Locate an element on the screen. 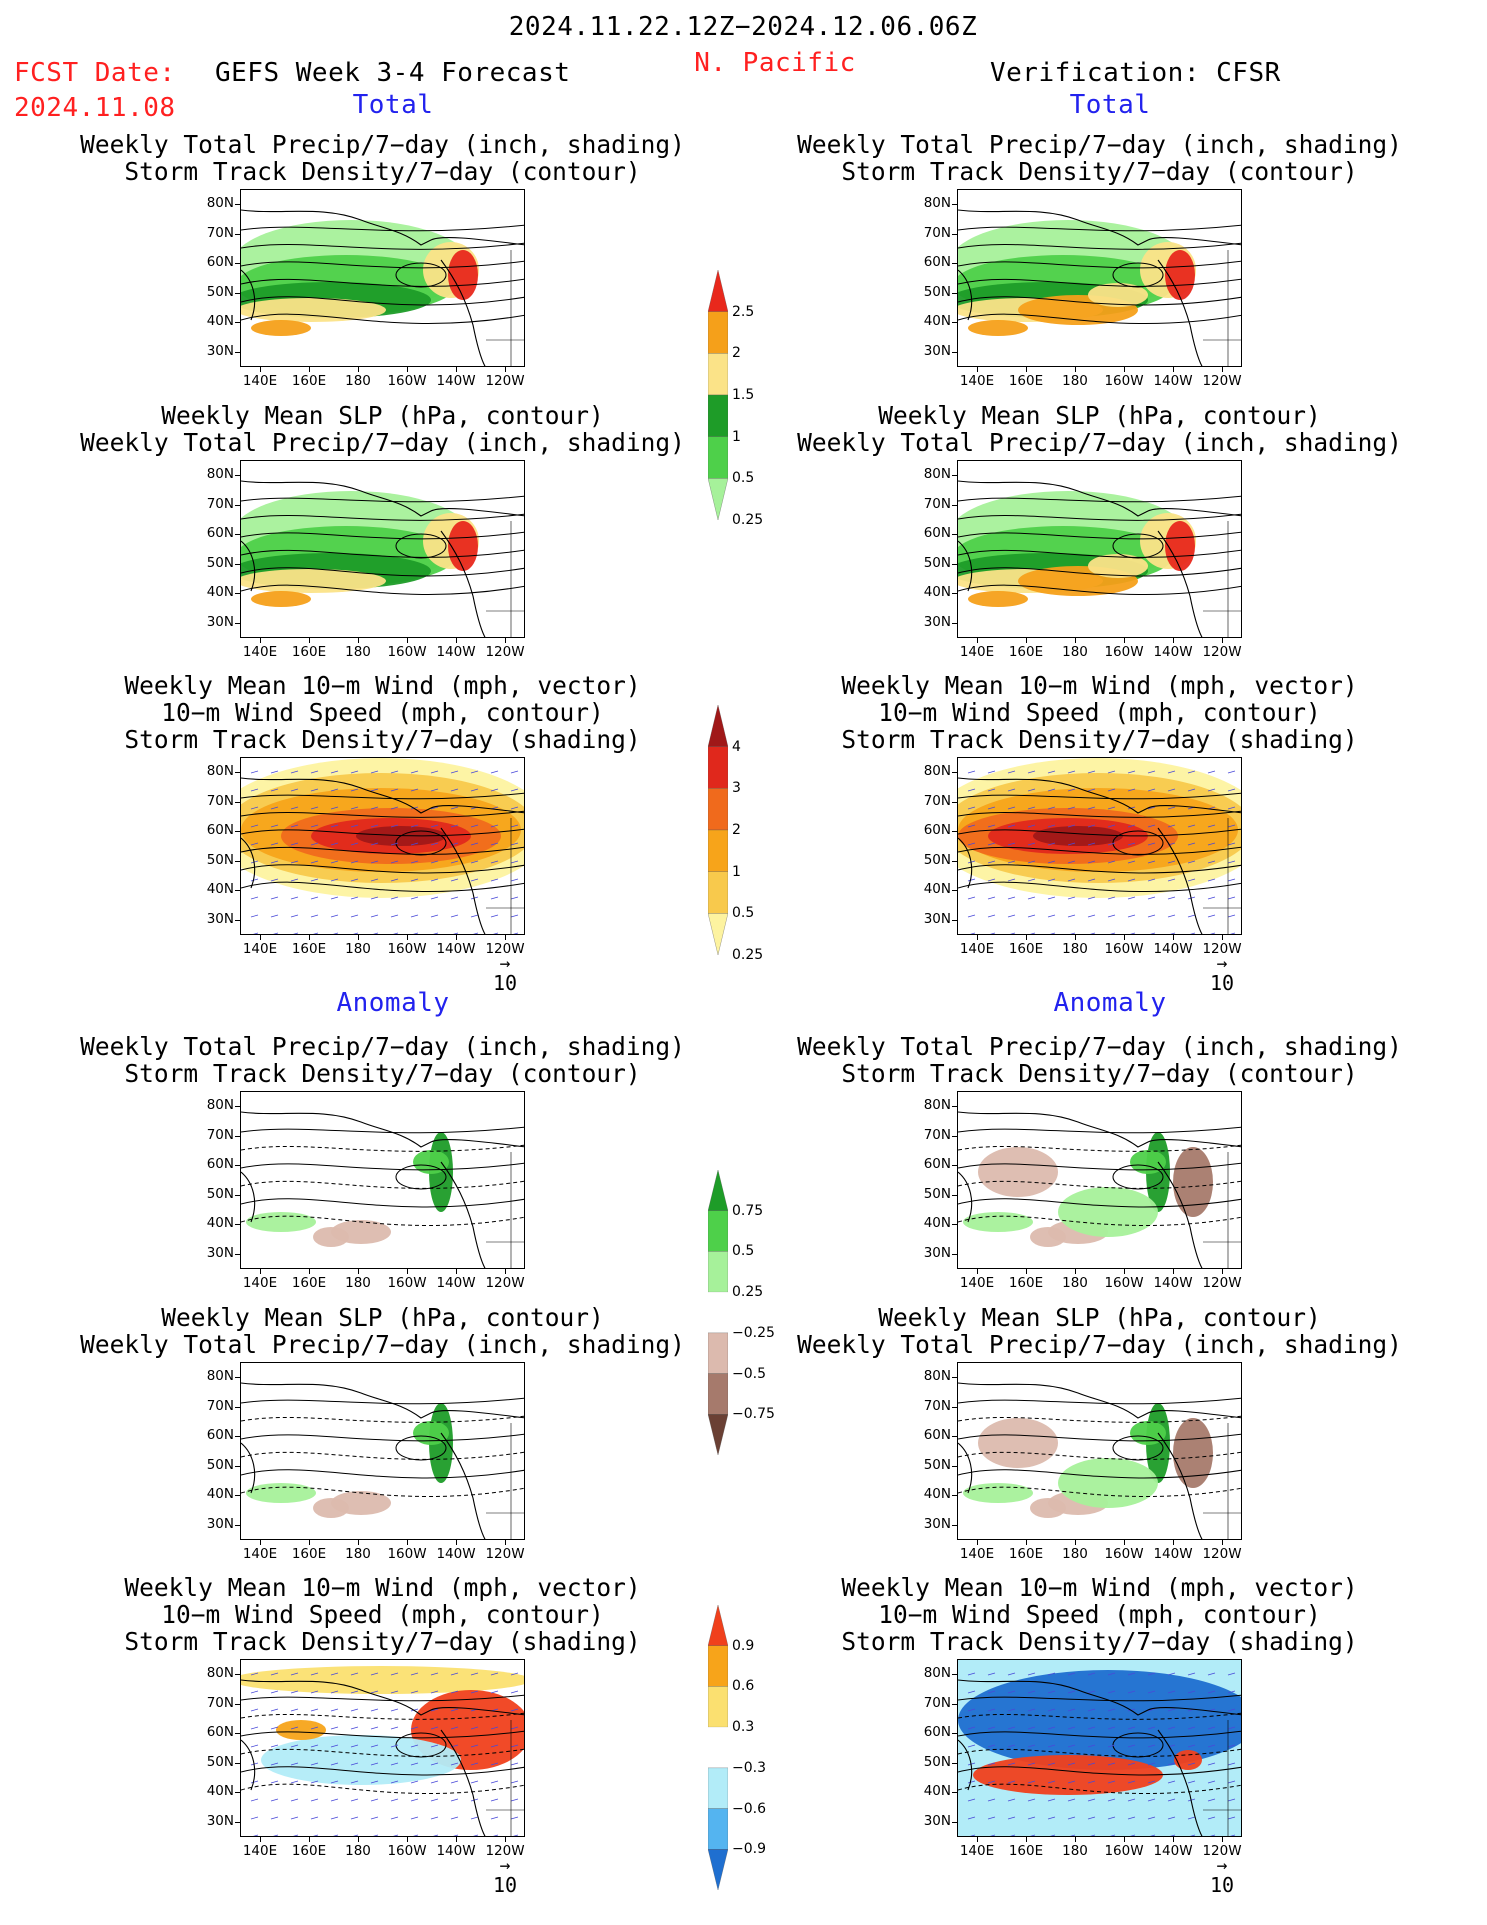 Image resolution: width=1487 pixels, height=1925 pixels. colorbar-label: 1 is located at coordinates (736, 436).